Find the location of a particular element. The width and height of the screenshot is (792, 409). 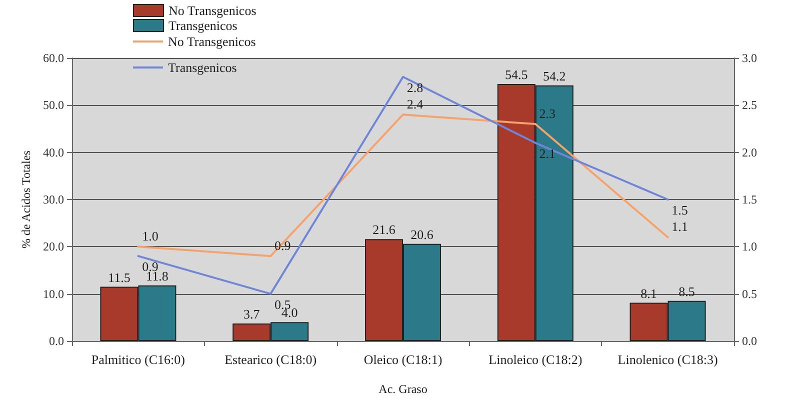

data-label: 2.8 is located at coordinates (415, 87).